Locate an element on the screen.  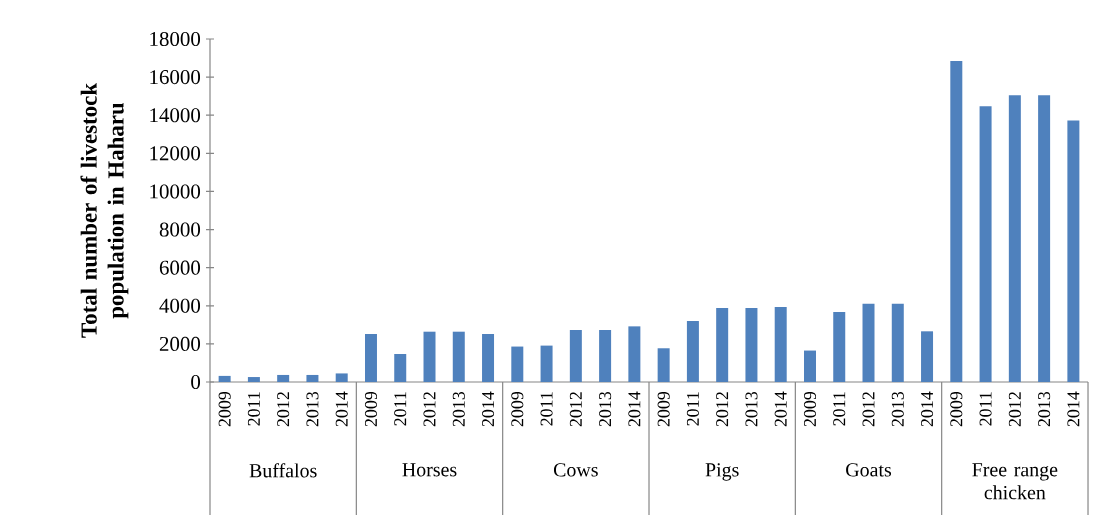
y-axis-title: Total number of livestock population in Haharu is located at coordinates (104, 210).